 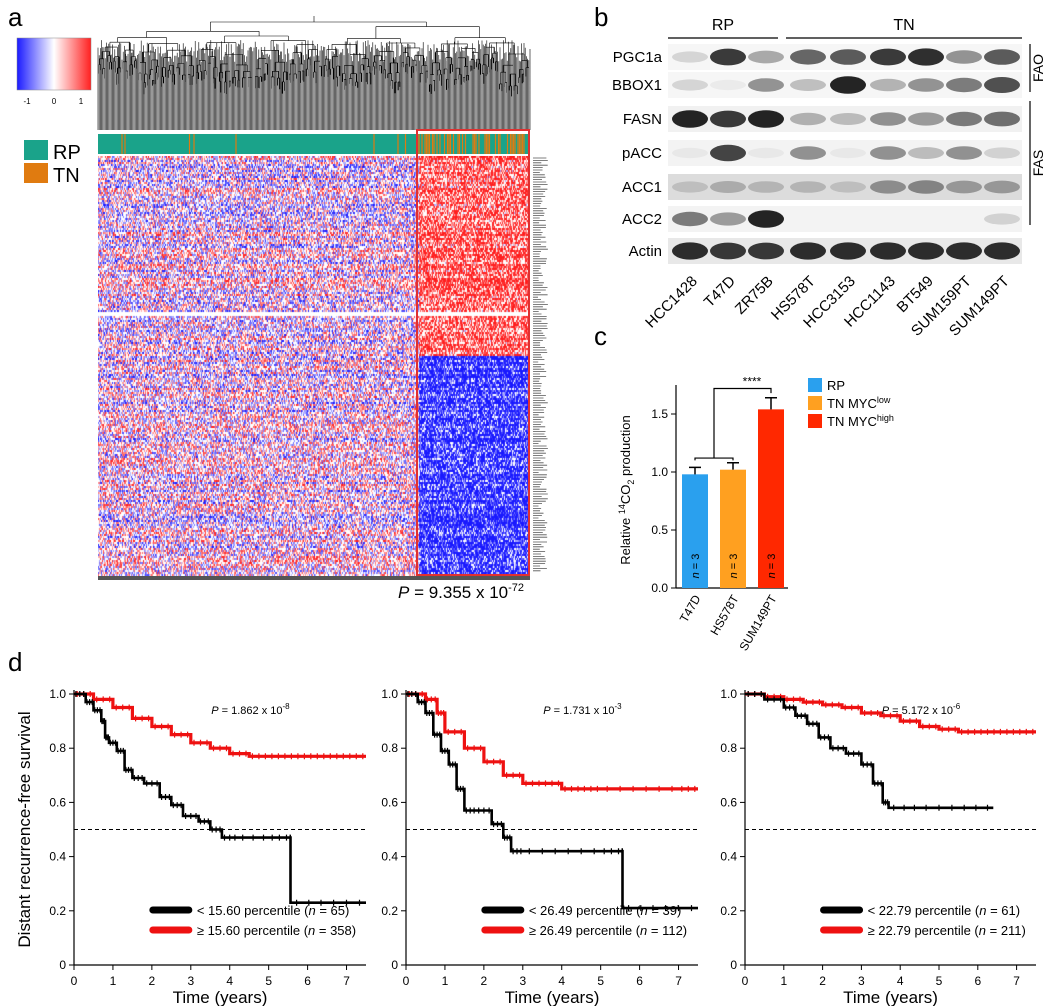 I want to click on km-x-tick-label: 5, so click(x=600, y=981).